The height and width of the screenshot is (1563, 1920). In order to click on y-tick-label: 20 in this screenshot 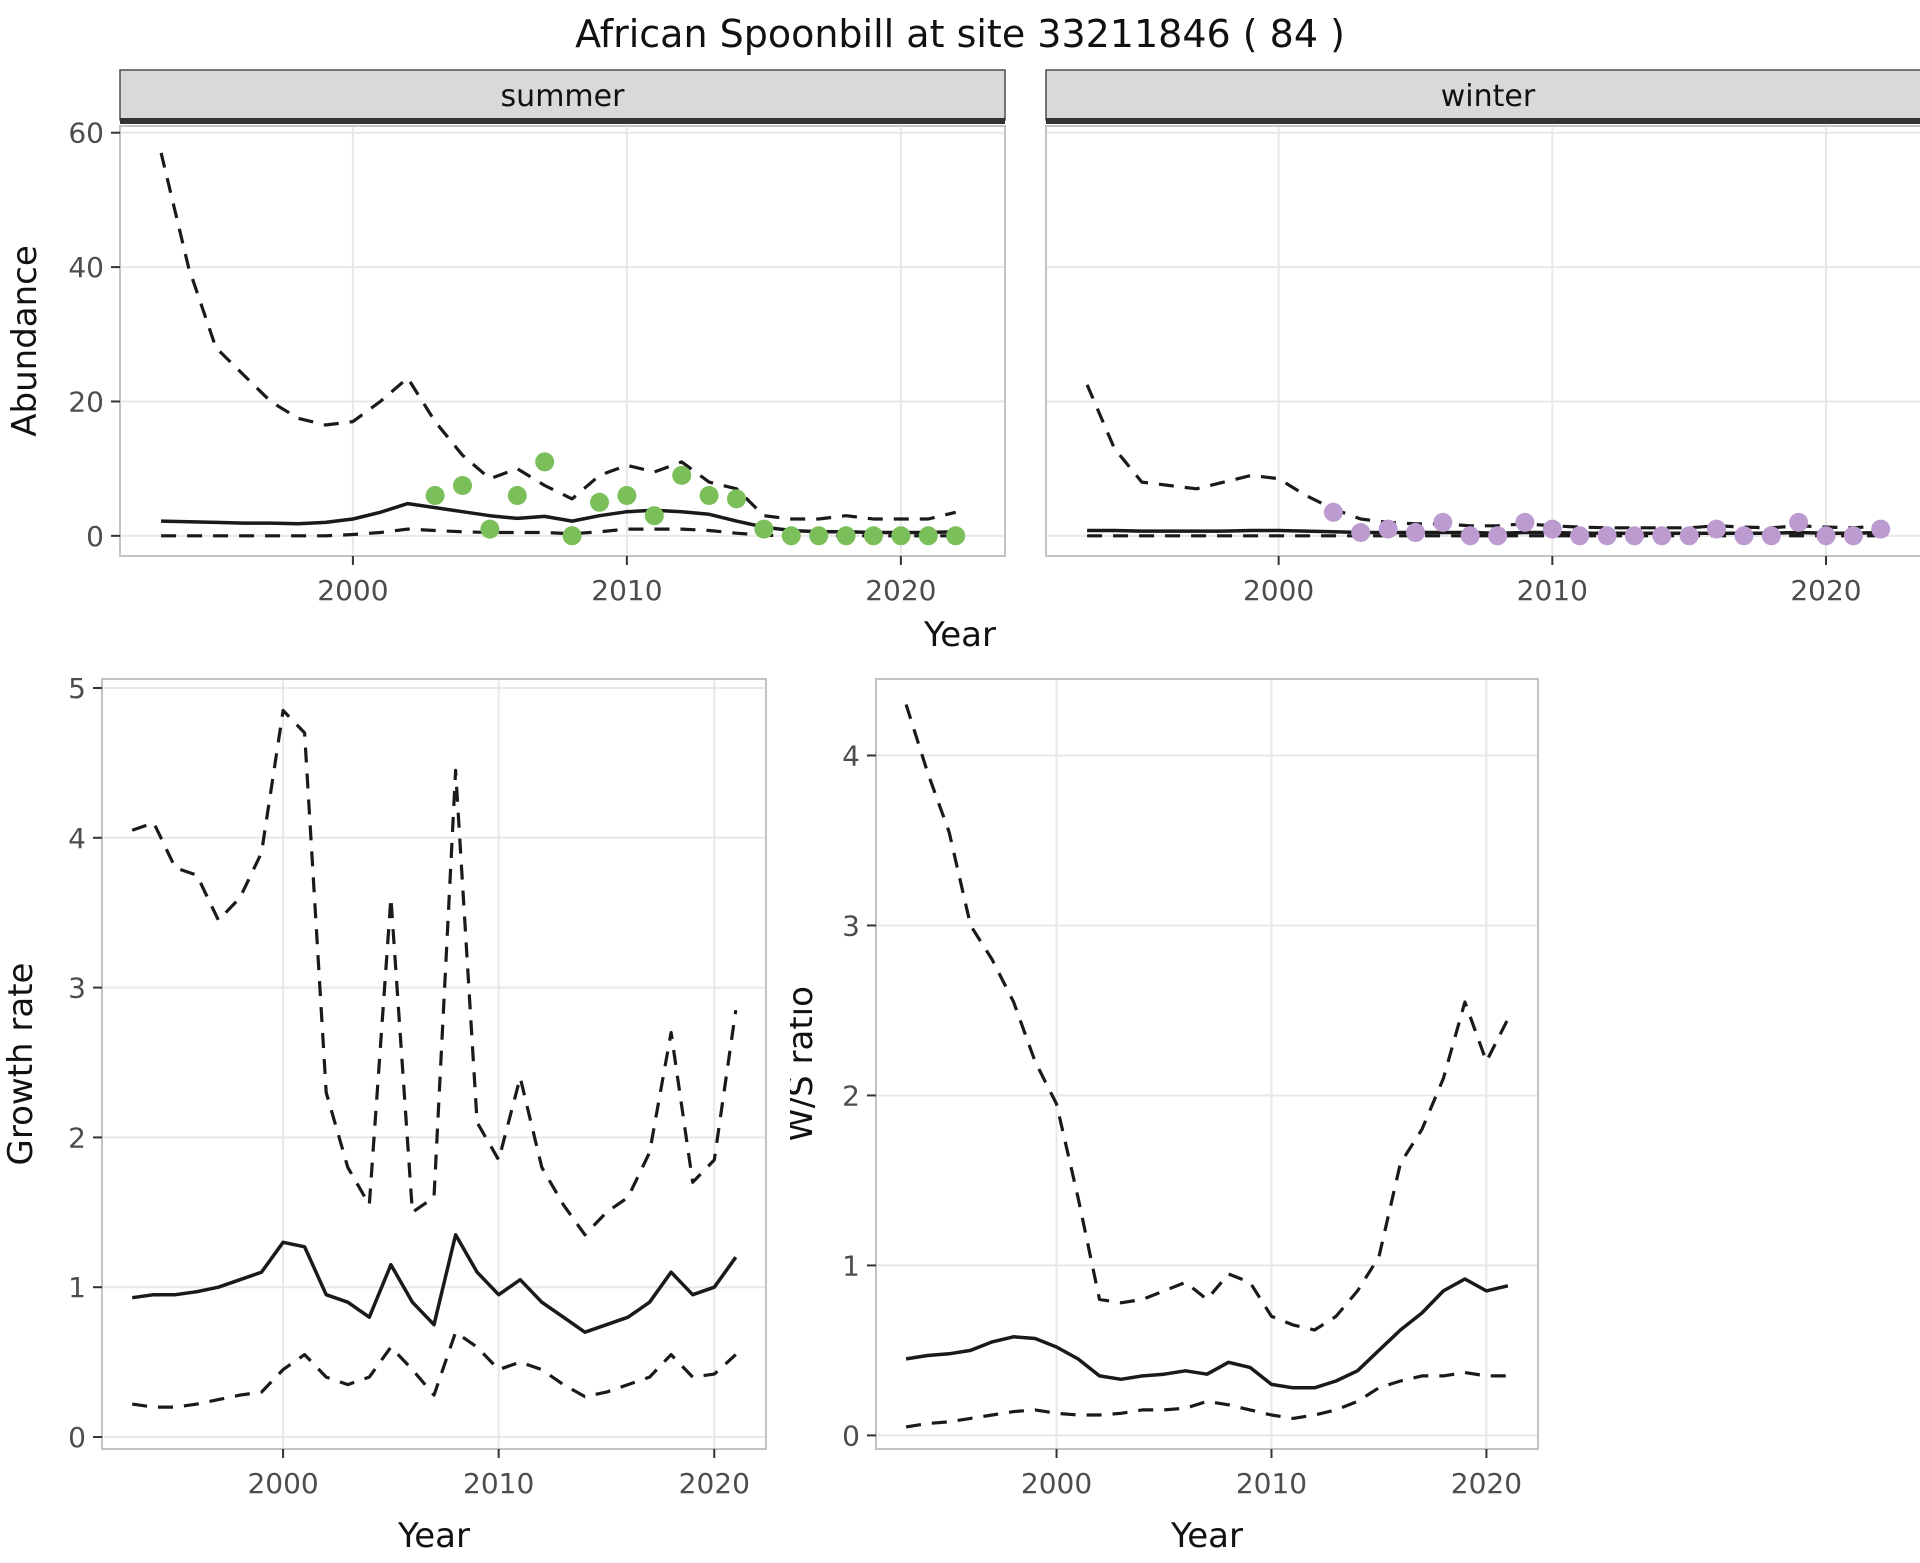, I will do `click(86, 401)`.